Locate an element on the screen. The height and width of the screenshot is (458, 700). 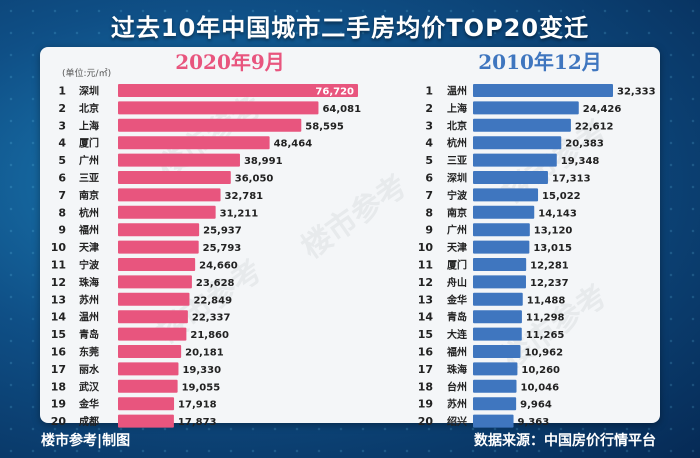
city-label: 杭州 is located at coordinates (457, 143).